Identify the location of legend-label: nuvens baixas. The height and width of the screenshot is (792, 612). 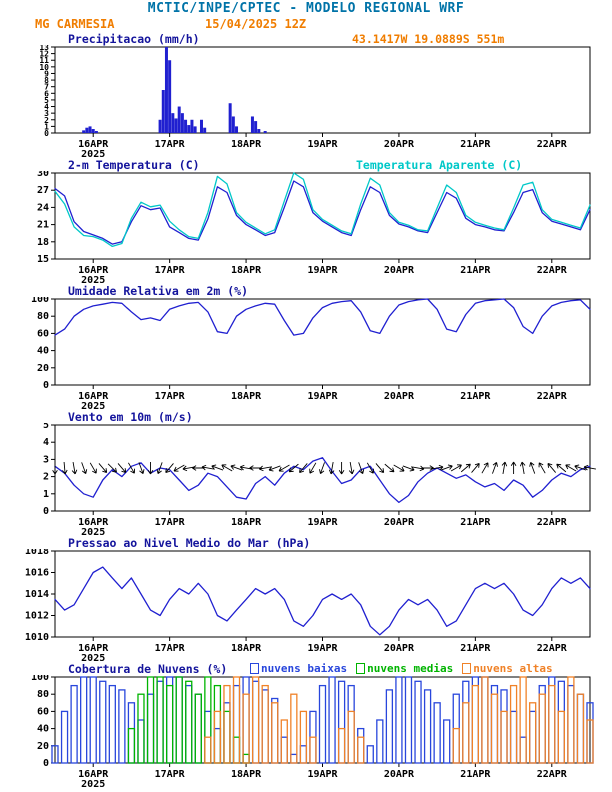
(304, 668).